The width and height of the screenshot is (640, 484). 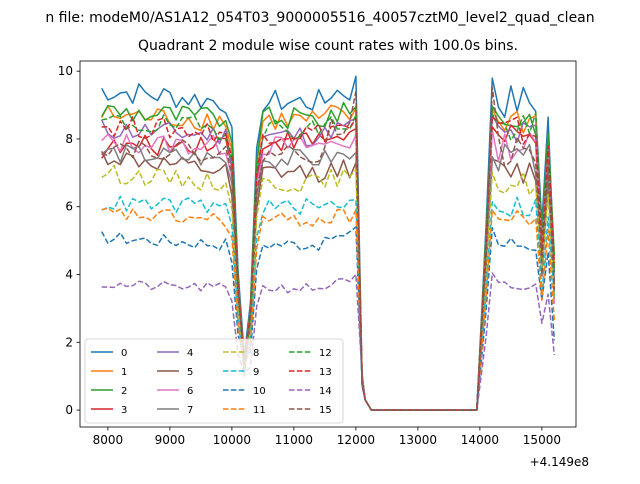 What do you see at coordinates (65, 71) in the screenshot?
I see `y-tick-label: 10` at bounding box center [65, 71].